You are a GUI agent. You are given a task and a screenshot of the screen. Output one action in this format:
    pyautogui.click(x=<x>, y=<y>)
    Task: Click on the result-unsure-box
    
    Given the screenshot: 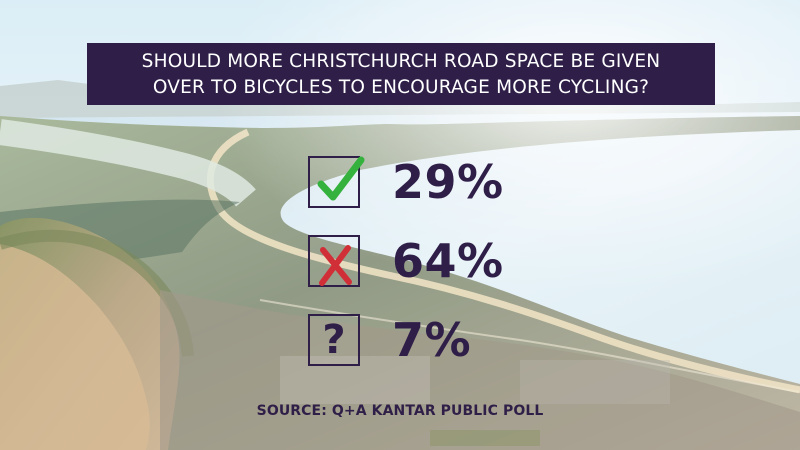 What is the action you would take?
    pyautogui.click(x=334, y=340)
    